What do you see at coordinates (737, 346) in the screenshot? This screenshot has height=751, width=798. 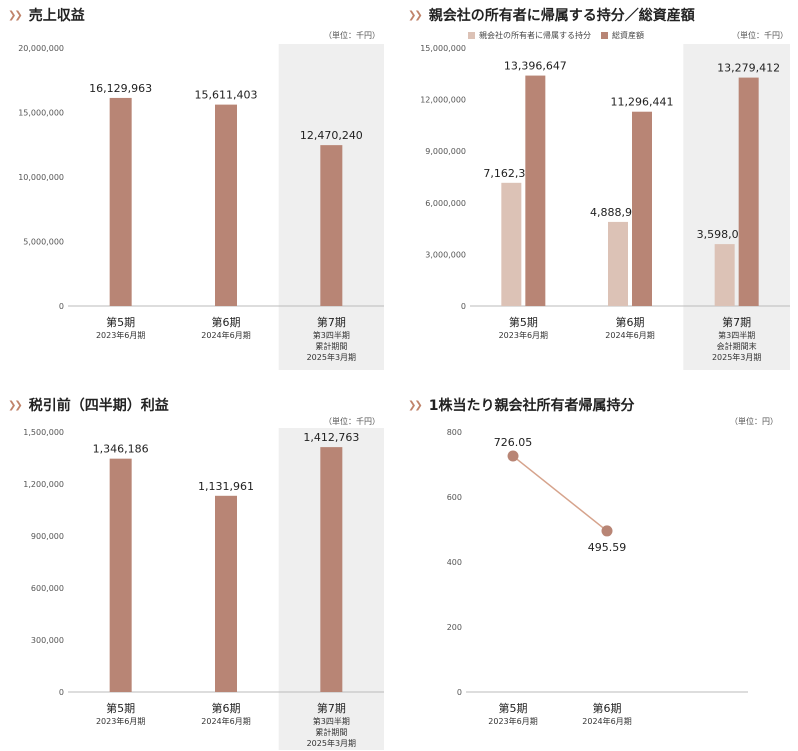 I see `category-sublabel: 会計期間末` at bounding box center [737, 346].